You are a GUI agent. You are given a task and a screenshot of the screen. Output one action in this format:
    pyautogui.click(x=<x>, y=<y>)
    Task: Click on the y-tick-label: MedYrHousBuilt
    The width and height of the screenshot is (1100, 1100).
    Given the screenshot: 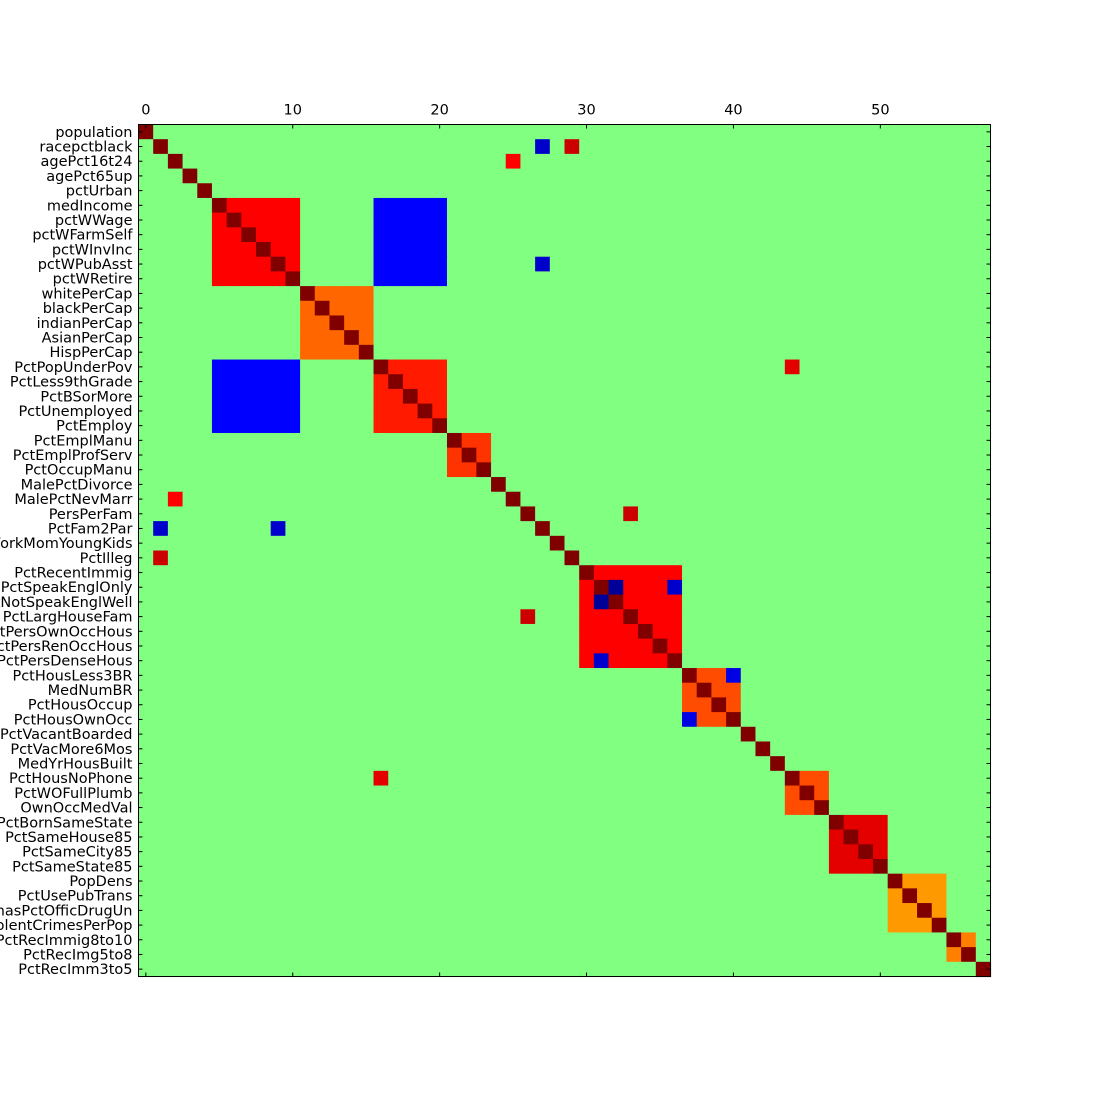 What is the action you would take?
    pyautogui.click(x=75, y=765)
    